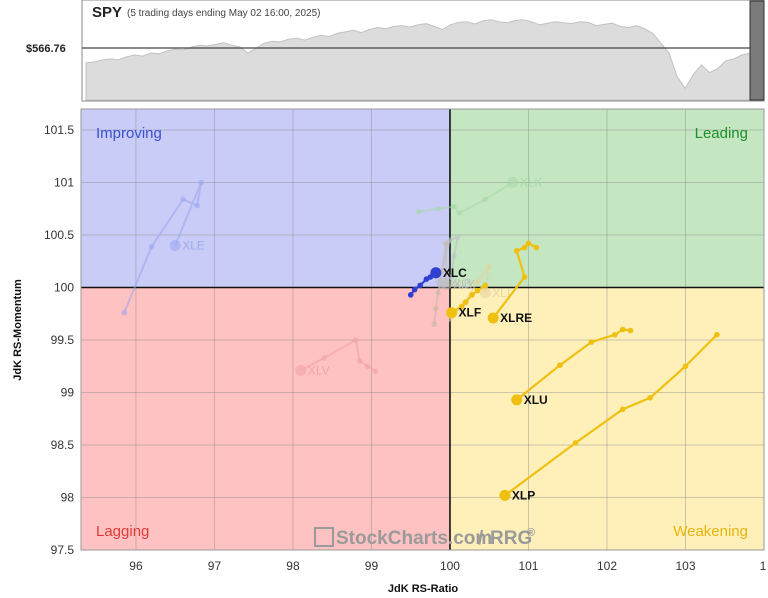 This screenshot has width=768, height=598. I want to click on spy-window-highlight, so click(757, 50).